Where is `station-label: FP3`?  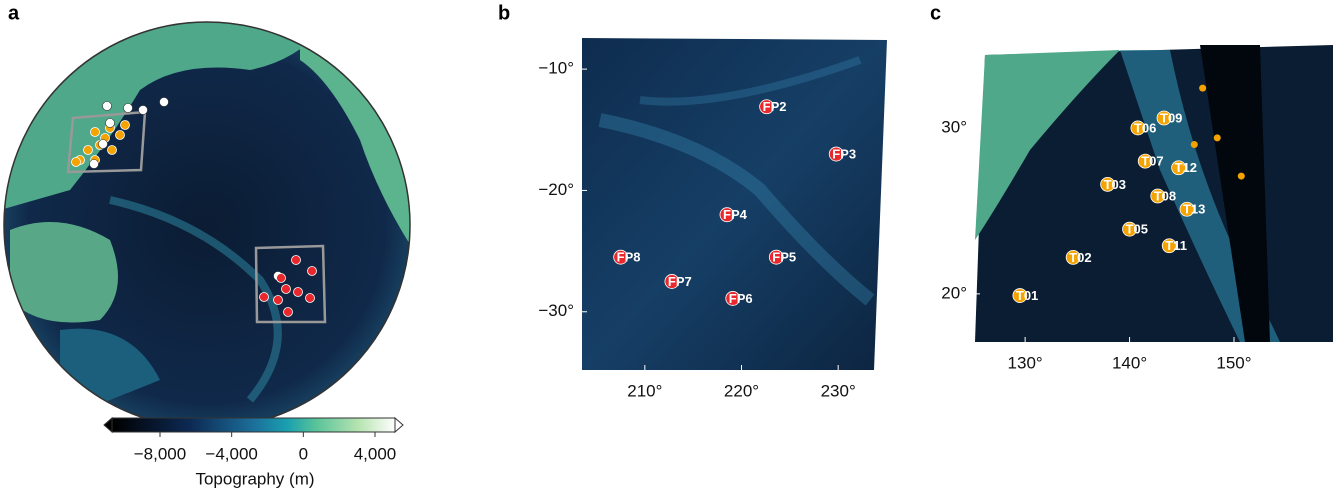 station-label: FP3 is located at coordinates (844, 153).